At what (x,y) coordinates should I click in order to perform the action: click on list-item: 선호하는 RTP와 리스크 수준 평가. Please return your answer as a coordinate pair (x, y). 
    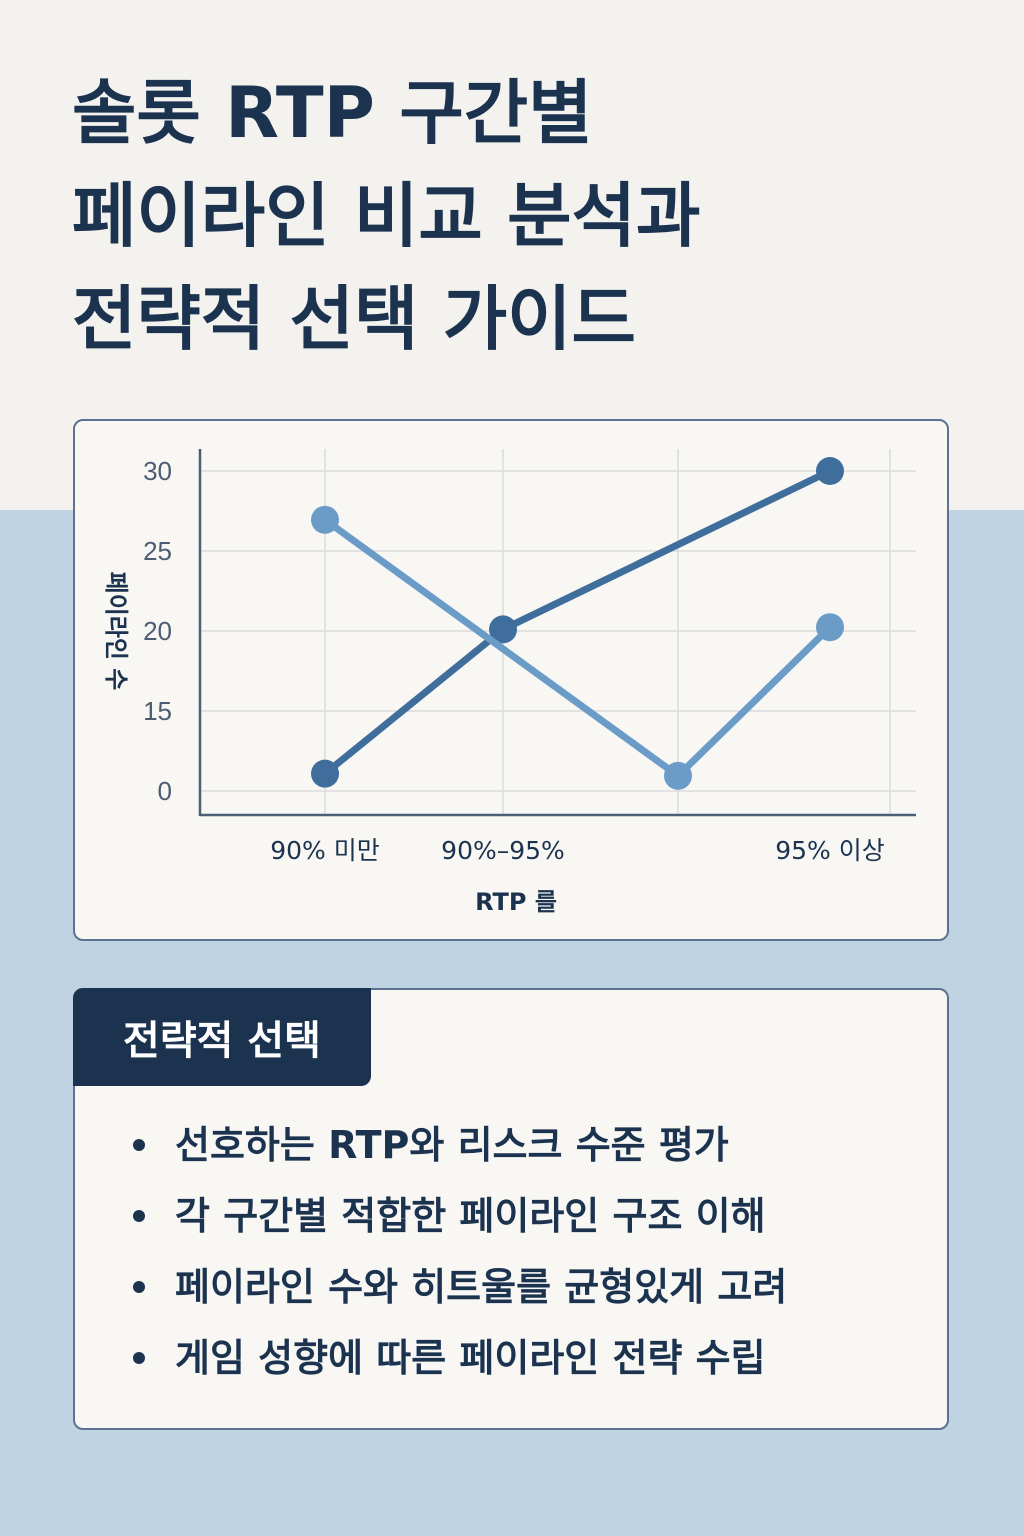
    Looking at the image, I should click on (460, 1155).